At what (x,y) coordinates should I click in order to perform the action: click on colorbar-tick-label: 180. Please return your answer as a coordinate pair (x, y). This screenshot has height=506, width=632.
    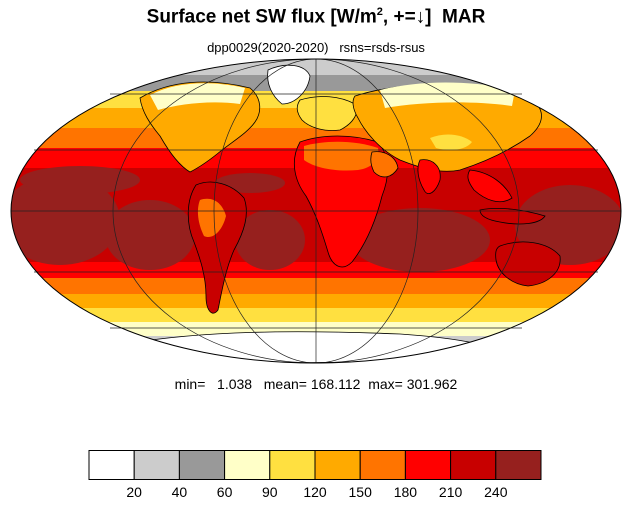
    Looking at the image, I should click on (405, 492).